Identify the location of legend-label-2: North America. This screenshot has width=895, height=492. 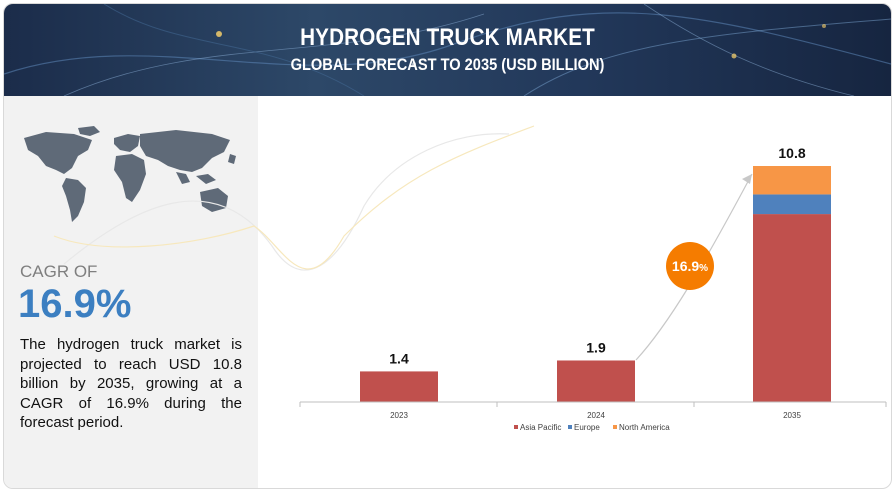
(644, 427).